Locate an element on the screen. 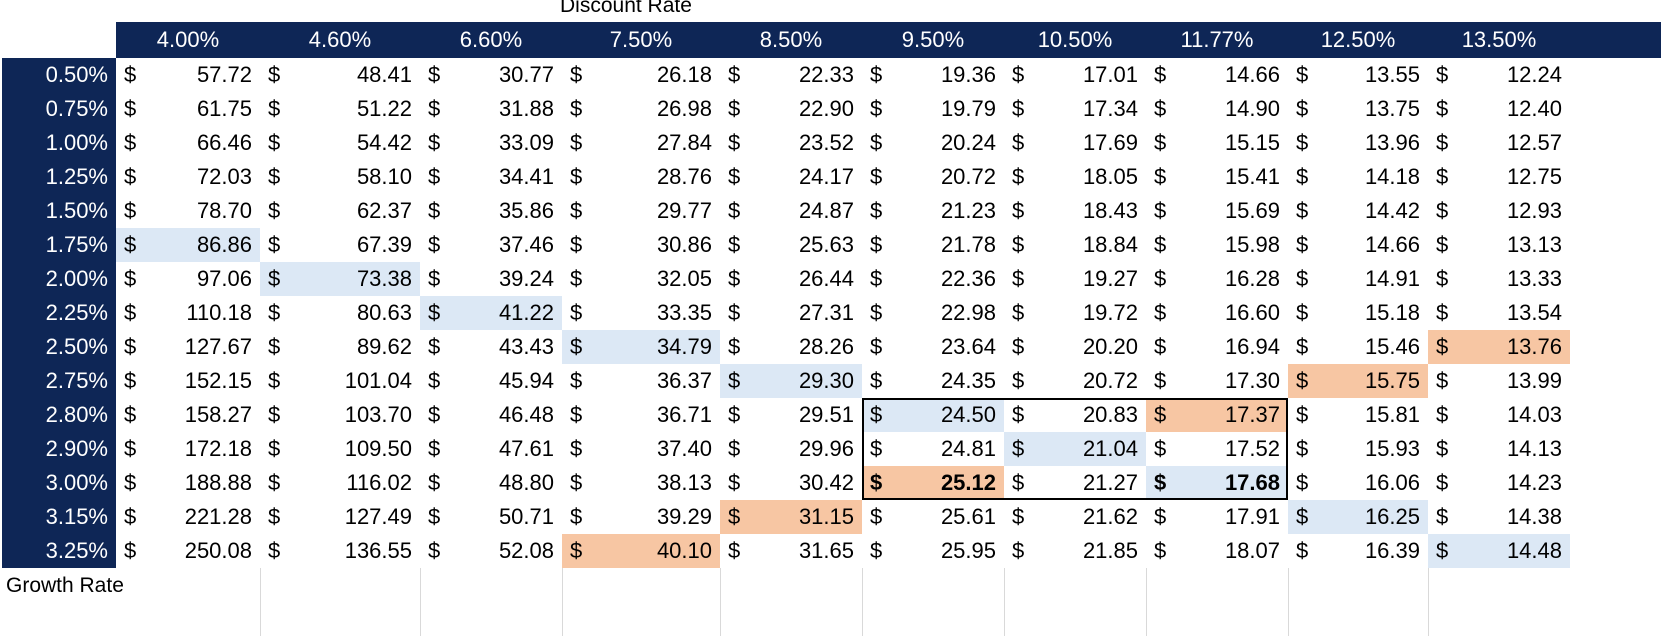 The width and height of the screenshot is (1661, 636). table-cell: $19.36 is located at coordinates (933, 75).